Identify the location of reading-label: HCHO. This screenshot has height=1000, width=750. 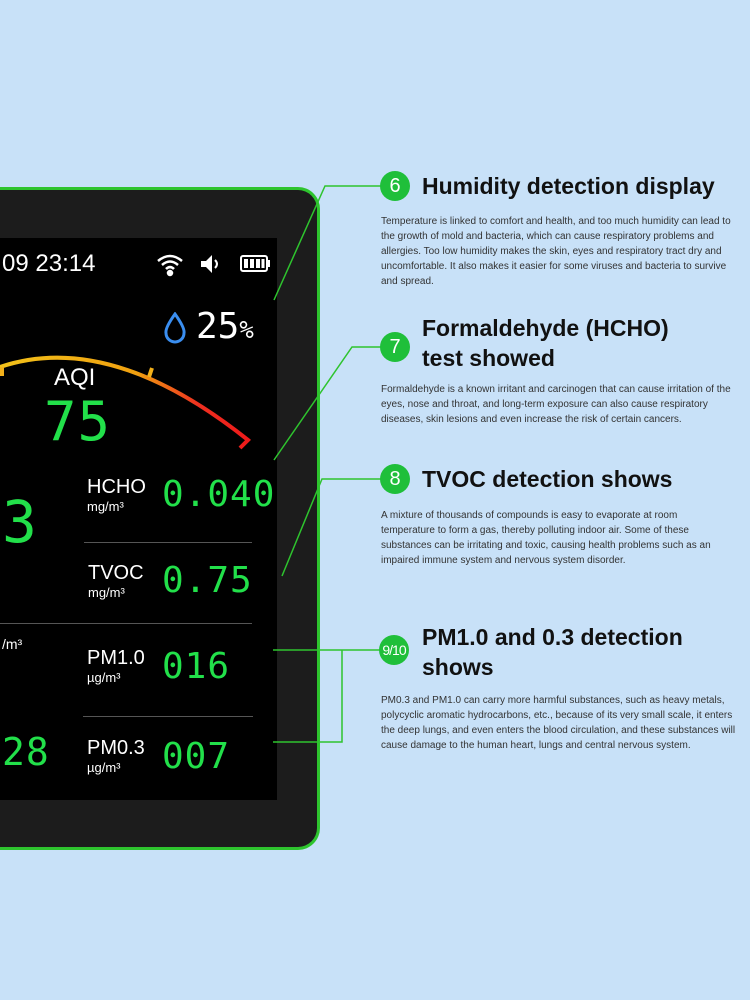
(116, 487).